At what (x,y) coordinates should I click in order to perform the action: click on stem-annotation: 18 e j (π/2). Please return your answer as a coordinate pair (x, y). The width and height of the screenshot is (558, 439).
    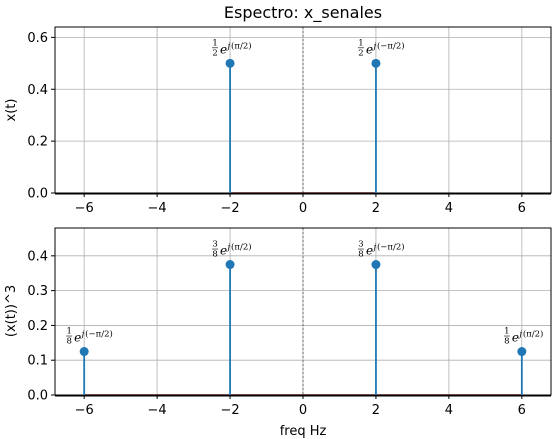
    Looking at the image, I should click on (523, 337).